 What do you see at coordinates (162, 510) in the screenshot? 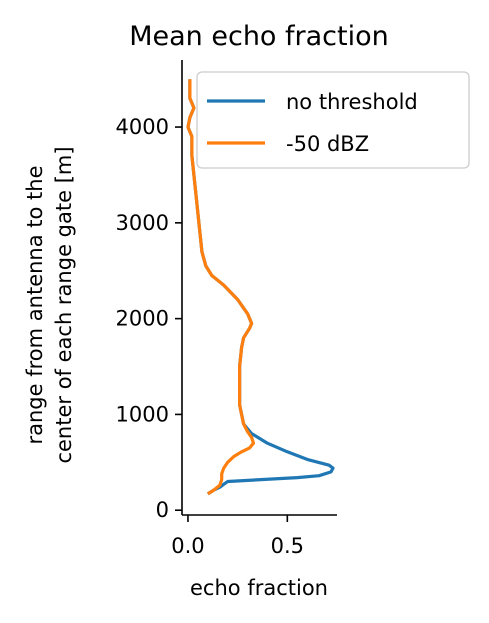
I see `y-tick-label: 0` at bounding box center [162, 510].